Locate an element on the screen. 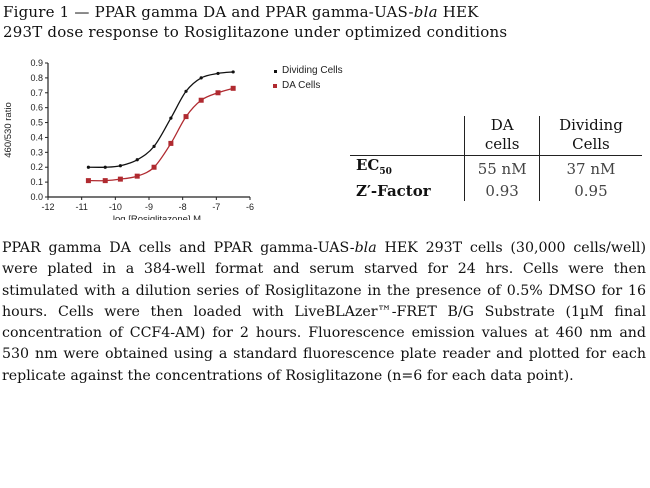 This screenshot has width=650, height=488. x-tick-label: -10 is located at coordinates (115, 207).